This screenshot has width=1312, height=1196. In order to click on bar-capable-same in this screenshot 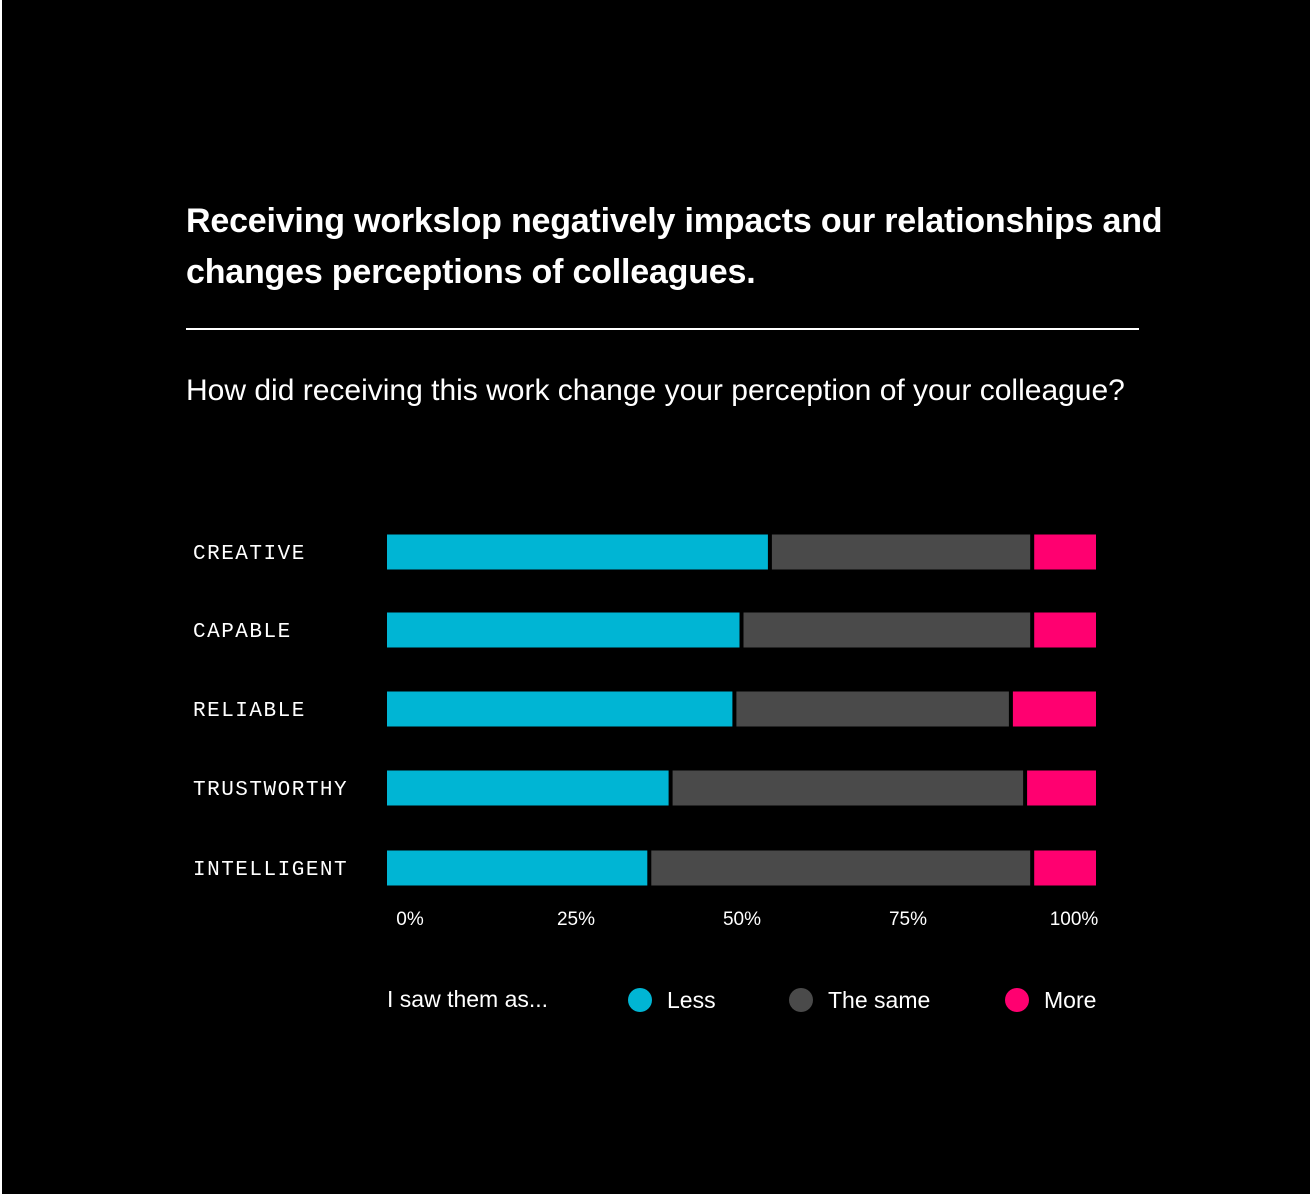, I will do `click(887, 630)`.